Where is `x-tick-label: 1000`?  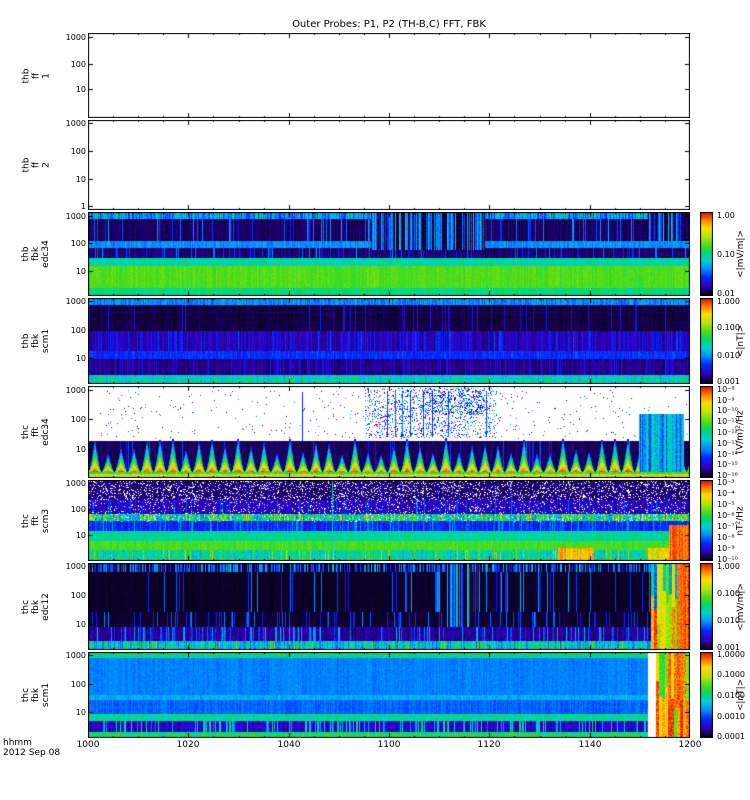 x-tick-label: 1000 is located at coordinates (88, 745).